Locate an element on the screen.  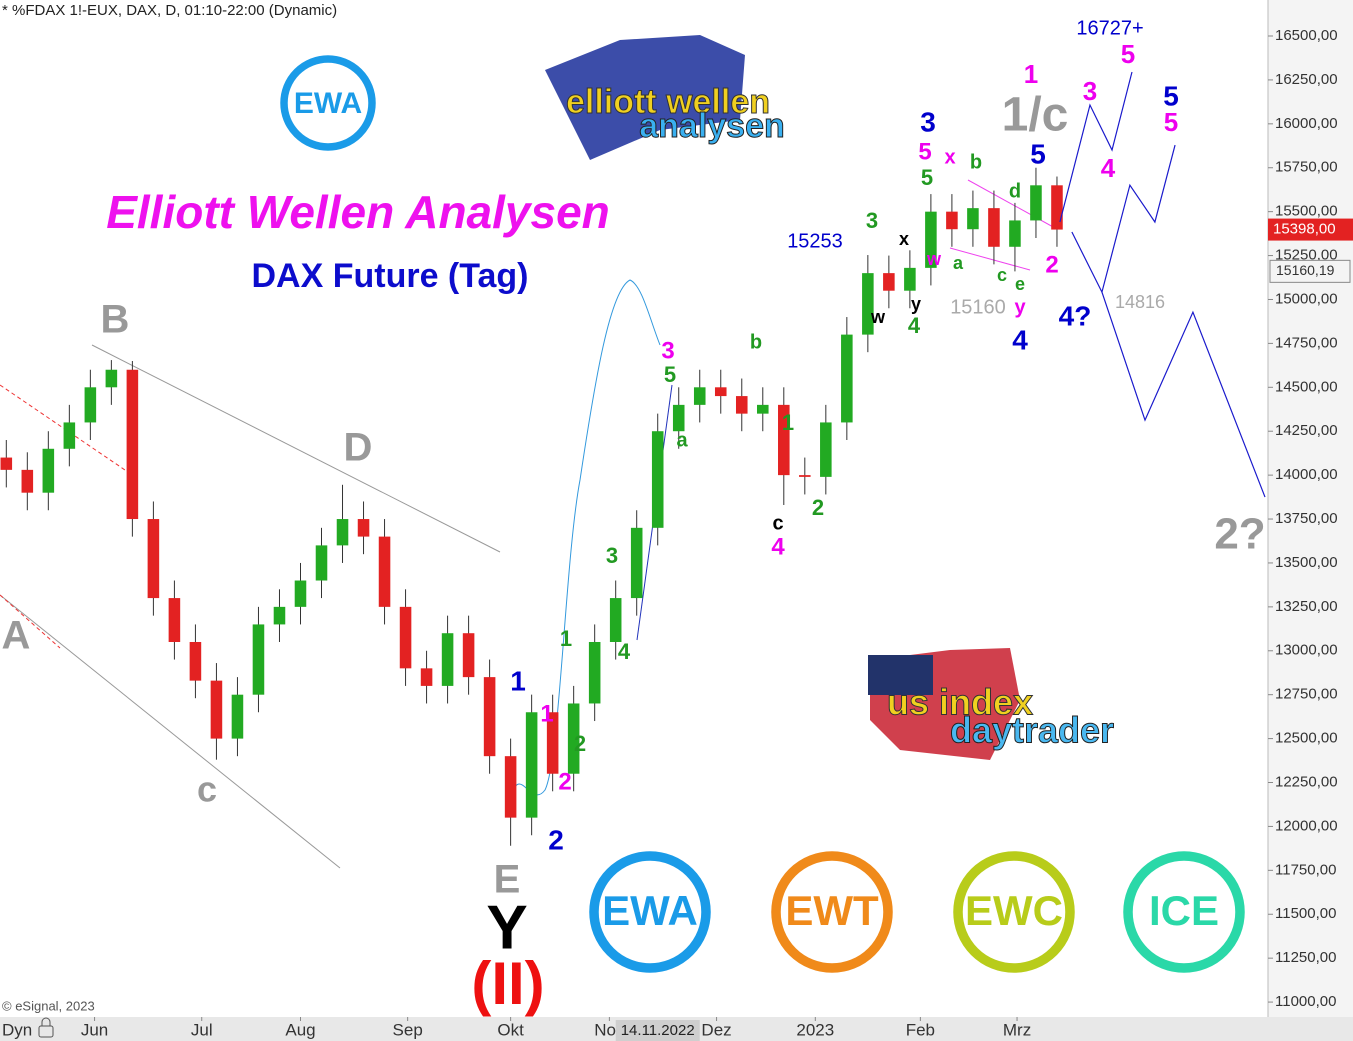
y-tick-label: 15750,00 is located at coordinates (1306, 167).